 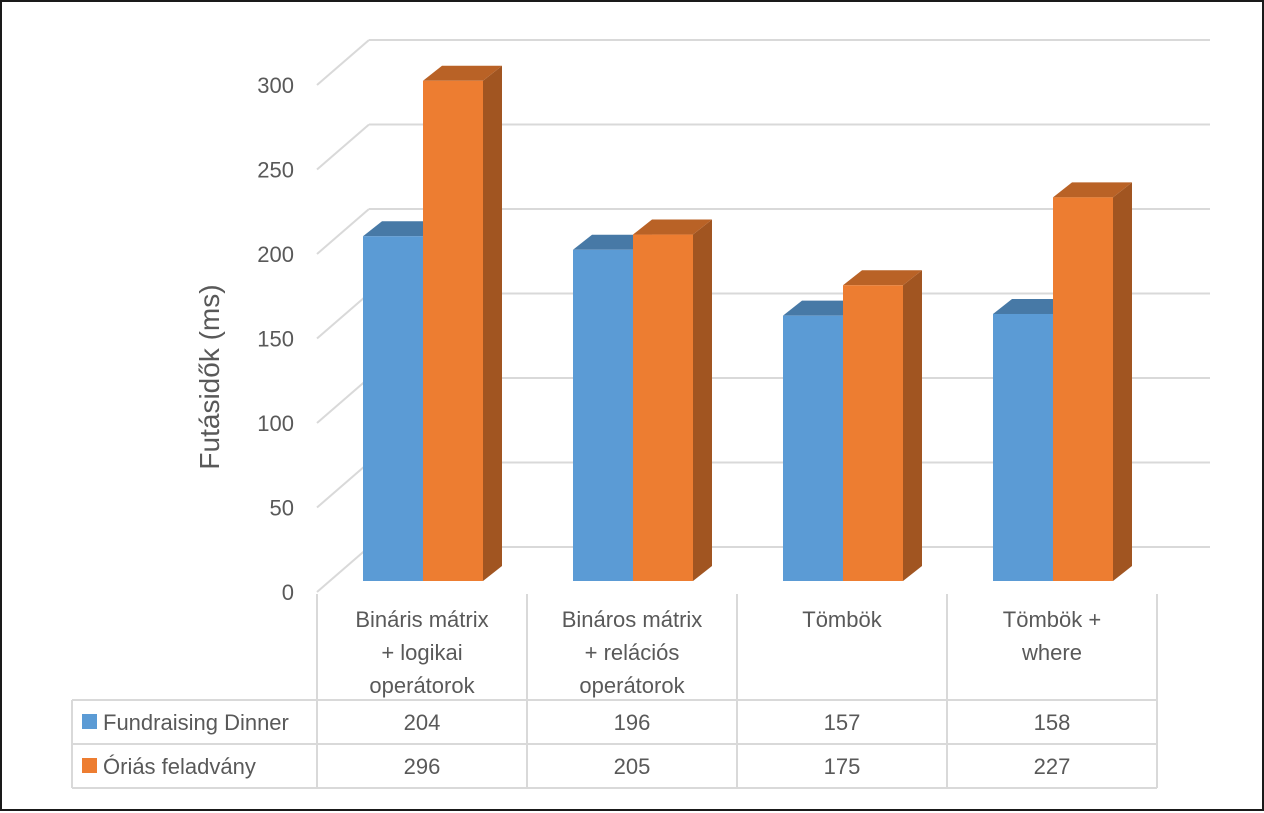 What do you see at coordinates (632, 722) in the screenshot?
I see `data-value: 196` at bounding box center [632, 722].